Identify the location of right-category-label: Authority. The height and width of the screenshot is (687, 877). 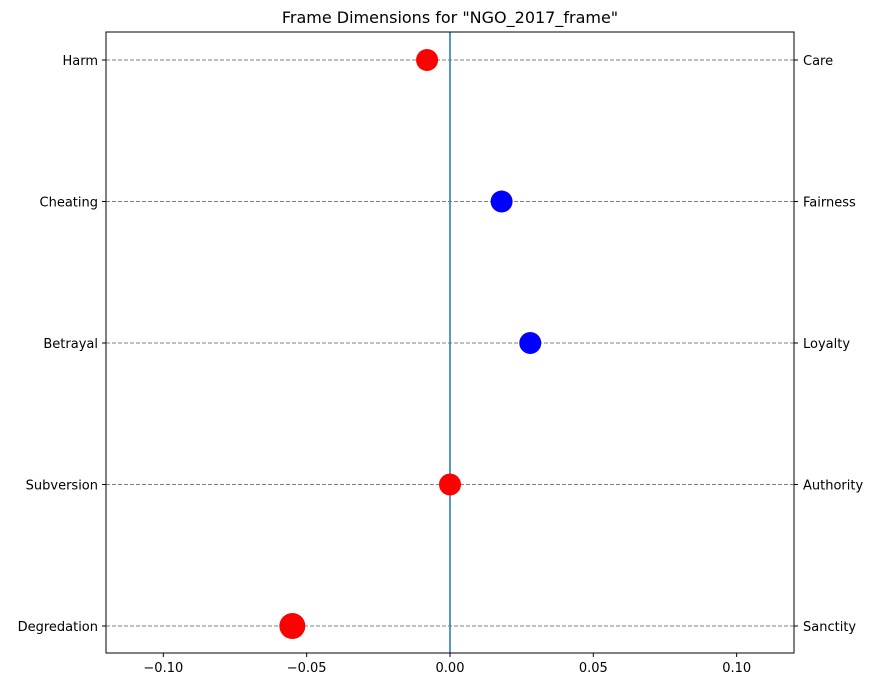
(833, 486).